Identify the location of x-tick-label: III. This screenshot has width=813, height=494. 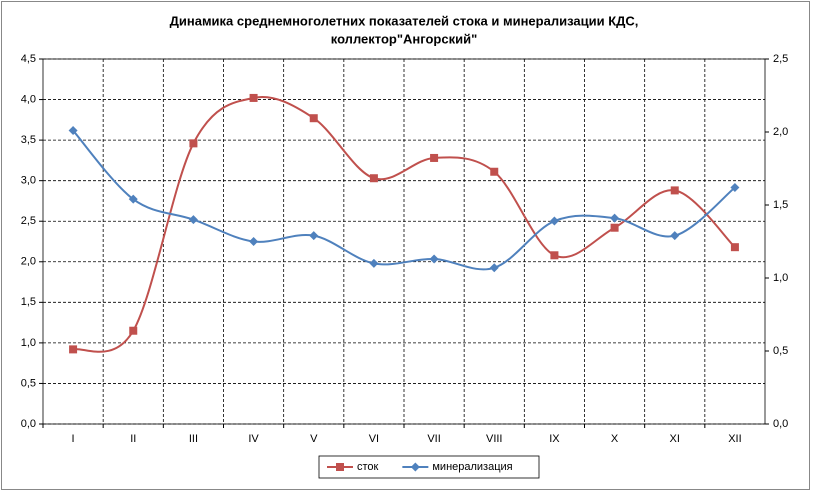
(193, 439).